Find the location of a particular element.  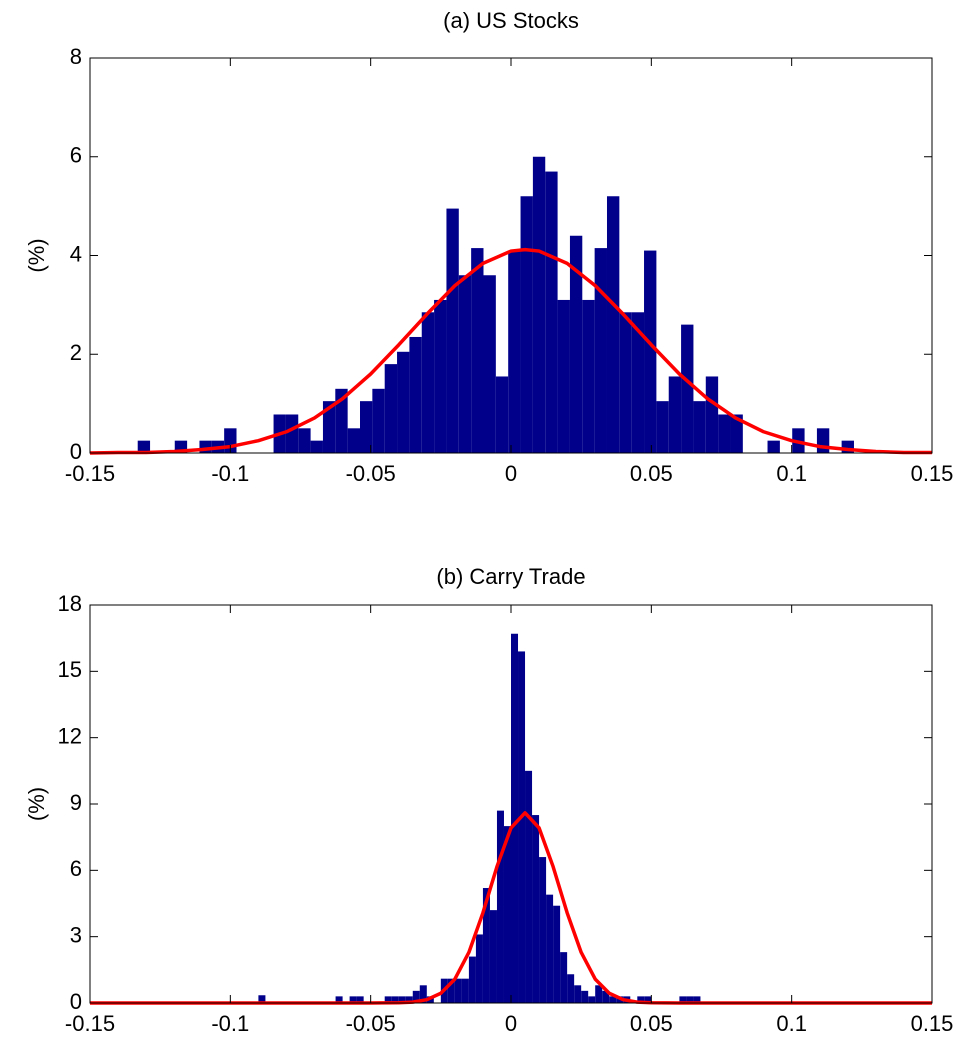

y-tick-label: 18 is located at coordinates (70, 603).